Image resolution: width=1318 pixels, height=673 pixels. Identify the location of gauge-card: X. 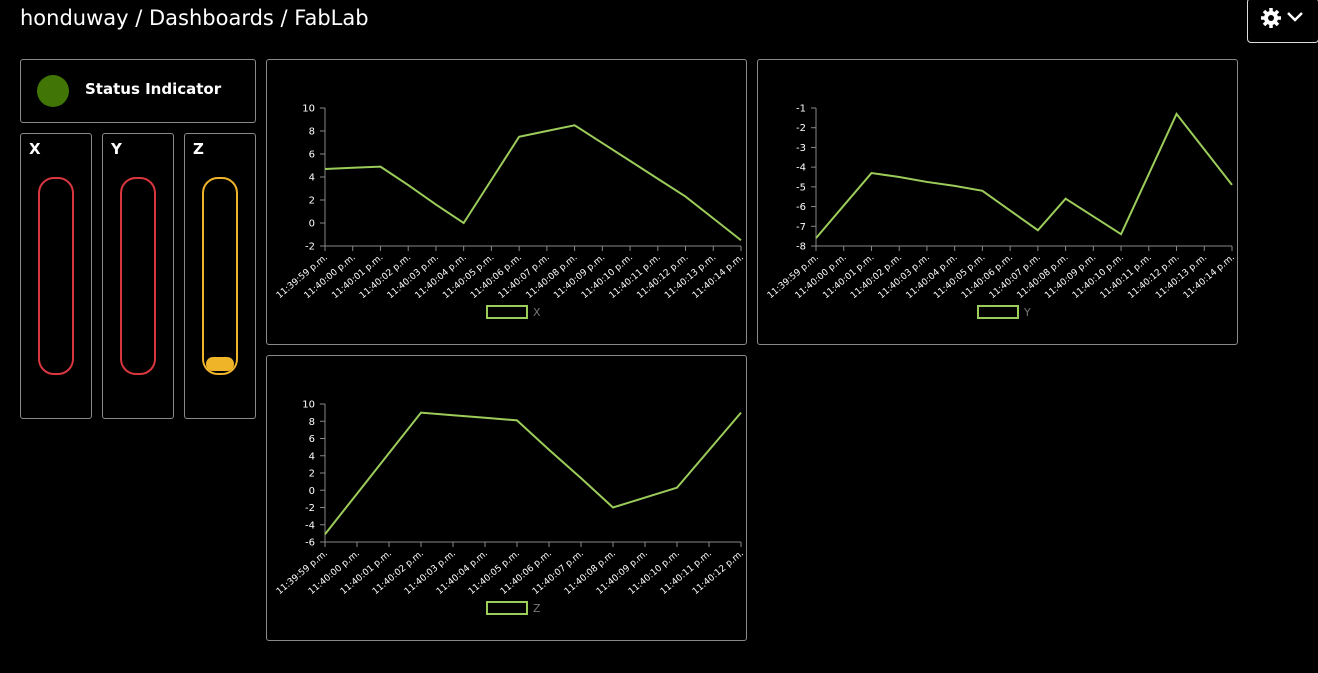
(56, 276).